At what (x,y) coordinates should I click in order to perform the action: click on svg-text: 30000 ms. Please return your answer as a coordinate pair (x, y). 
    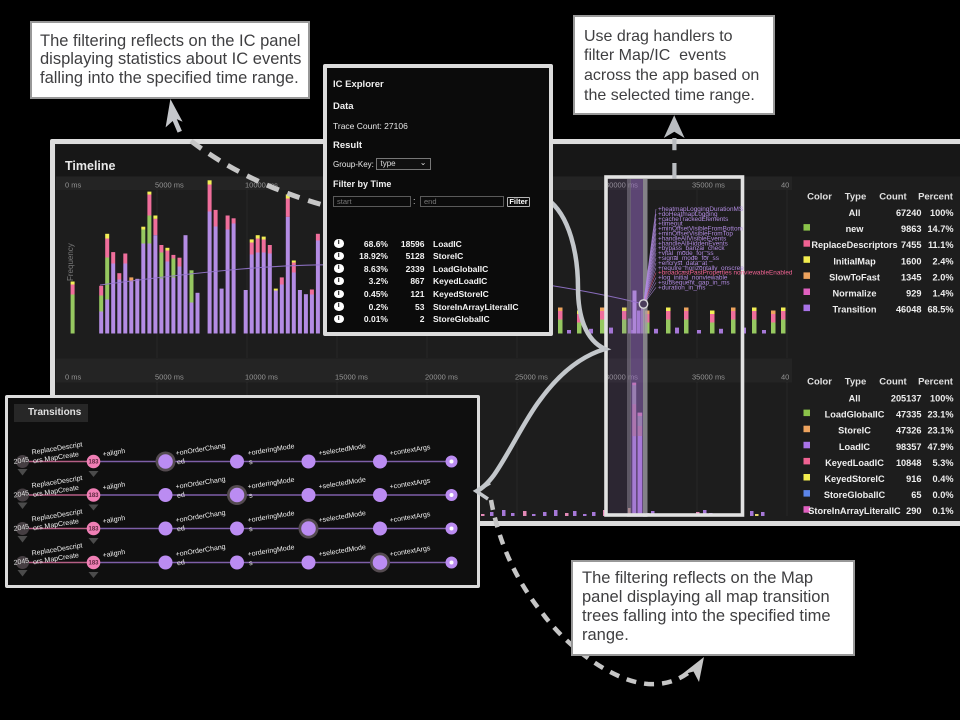
    Looking at the image, I should click on (621, 184).